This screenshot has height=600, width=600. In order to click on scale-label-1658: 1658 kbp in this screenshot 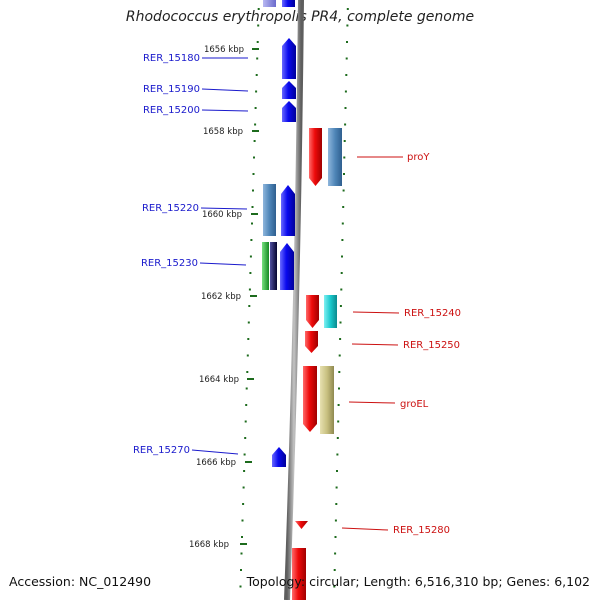, I will do `click(231, 132)`.